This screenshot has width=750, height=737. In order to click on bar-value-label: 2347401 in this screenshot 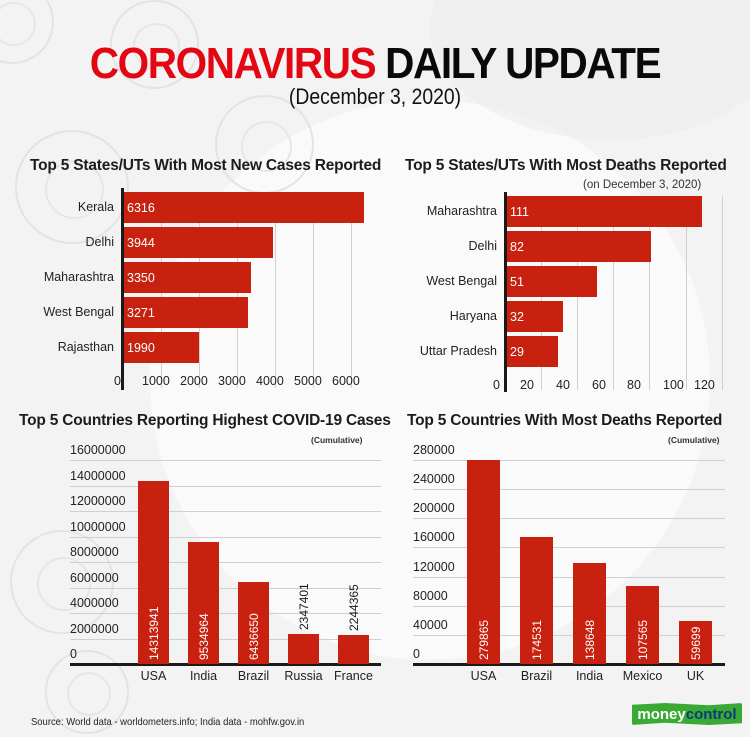, I will do `click(303, 607)`.